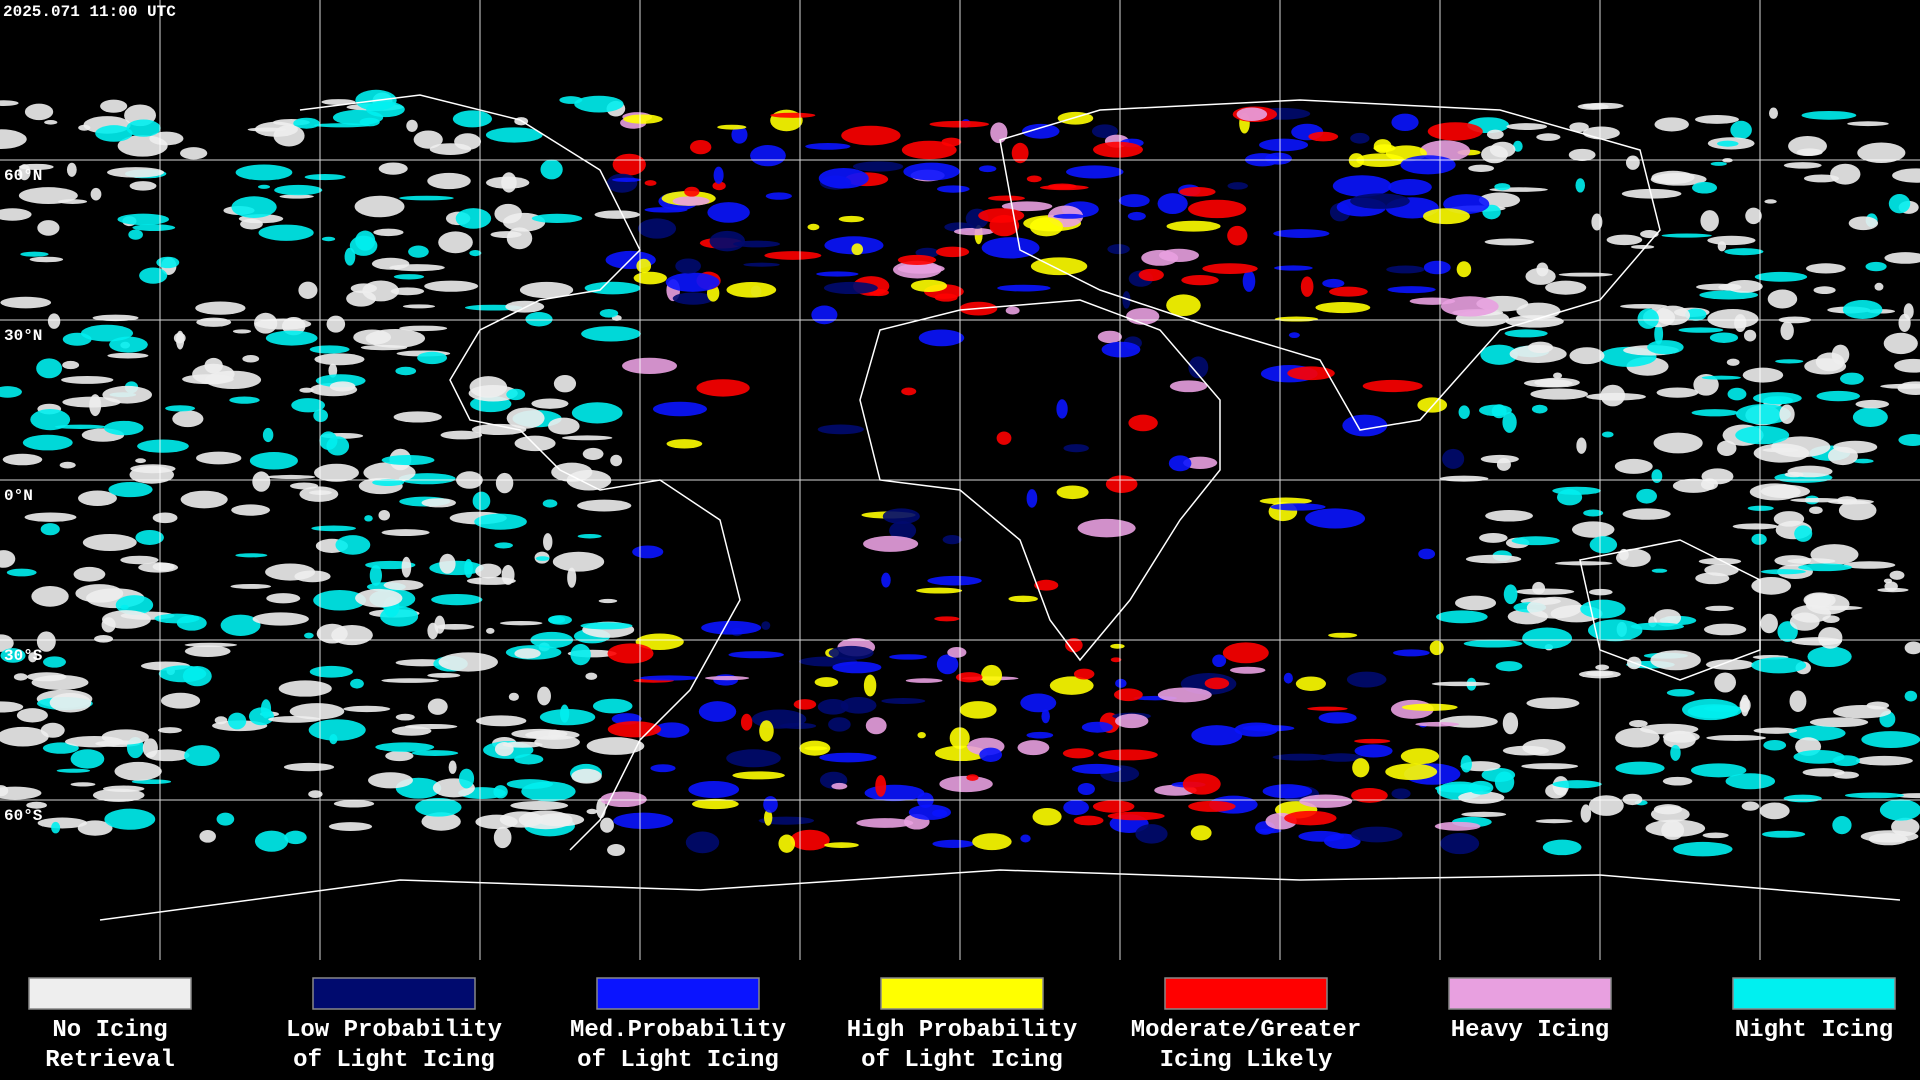  Describe the element at coordinates (23, 176) in the screenshot. I see `latitude-label: 60°N` at that location.